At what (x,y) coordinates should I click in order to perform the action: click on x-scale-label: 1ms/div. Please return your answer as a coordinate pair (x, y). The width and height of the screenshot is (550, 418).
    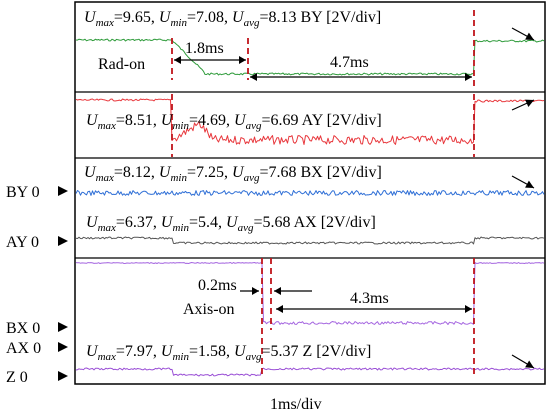
    Looking at the image, I should click on (296, 404).